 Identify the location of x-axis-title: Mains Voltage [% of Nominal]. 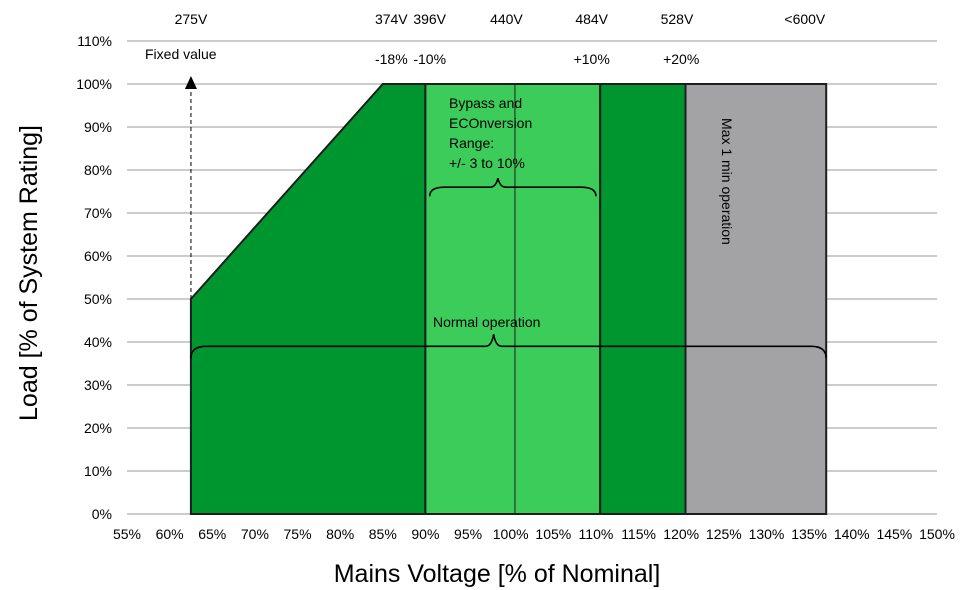
(497, 574).